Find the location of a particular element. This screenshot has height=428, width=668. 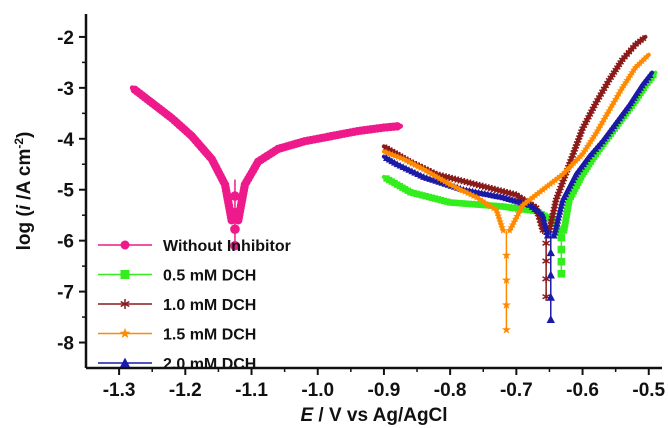

y-tick-label: -8 is located at coordinates (65, 344).